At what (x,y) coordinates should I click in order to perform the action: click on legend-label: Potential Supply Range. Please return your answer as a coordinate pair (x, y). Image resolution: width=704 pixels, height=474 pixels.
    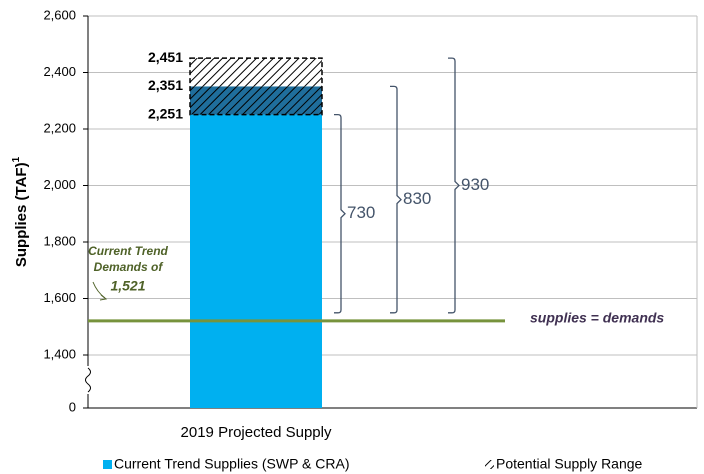
    Looking at the image, I should click on (569, 464).